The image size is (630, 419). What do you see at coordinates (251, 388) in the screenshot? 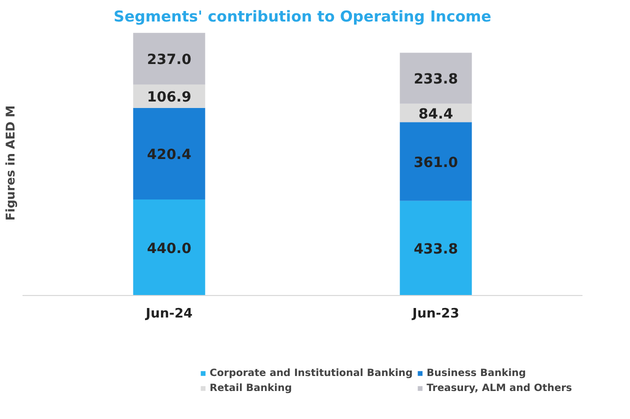
I see `legend-label: Retail Banking` at bounding box center [251, 388].